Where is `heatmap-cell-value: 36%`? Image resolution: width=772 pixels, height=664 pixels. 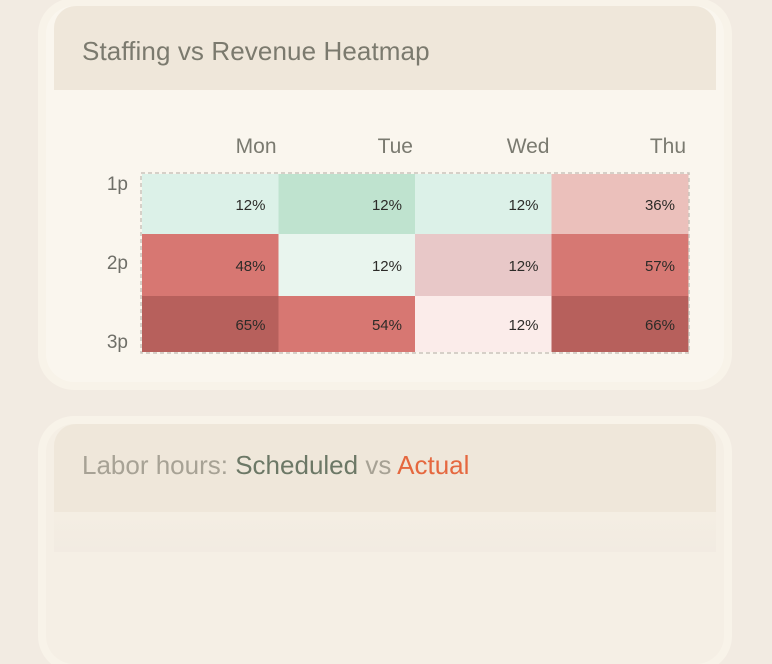 heatmap-cell-value: 36% is located at coordinates (660, 205).